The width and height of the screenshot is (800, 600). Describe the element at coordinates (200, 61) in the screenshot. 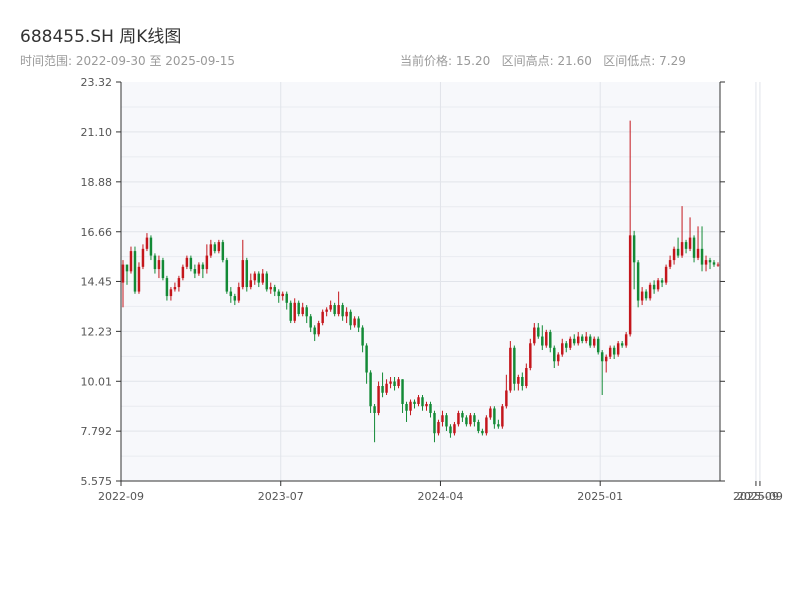

I see `date-range-end: 2025-09-15` at that location.